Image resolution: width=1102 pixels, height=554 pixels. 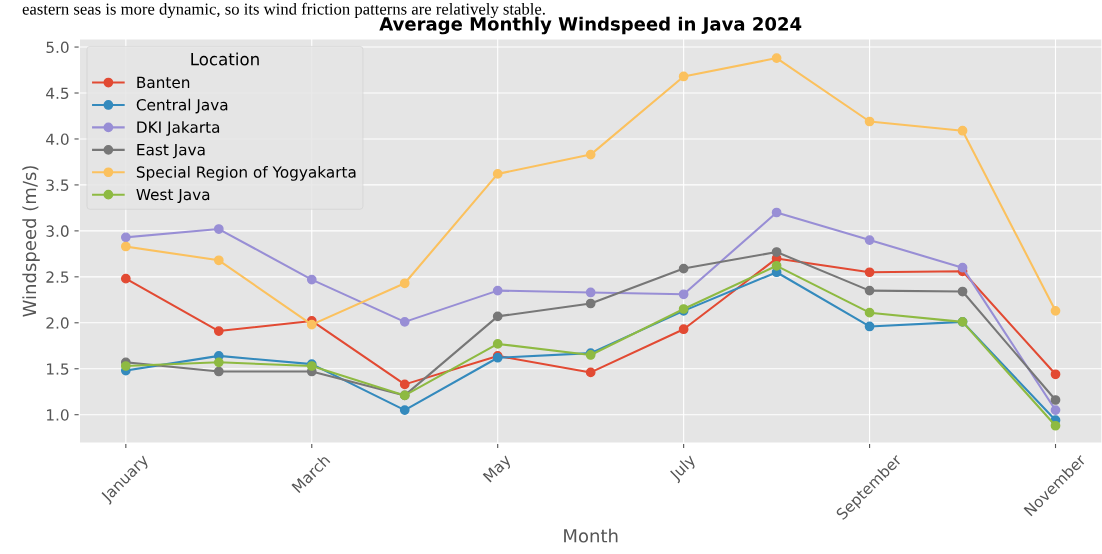 What do you see at coordinates (178, 128) in the screenshot?
I see `legend-label: DKI Jakarta` at bounding box center [178, 128].